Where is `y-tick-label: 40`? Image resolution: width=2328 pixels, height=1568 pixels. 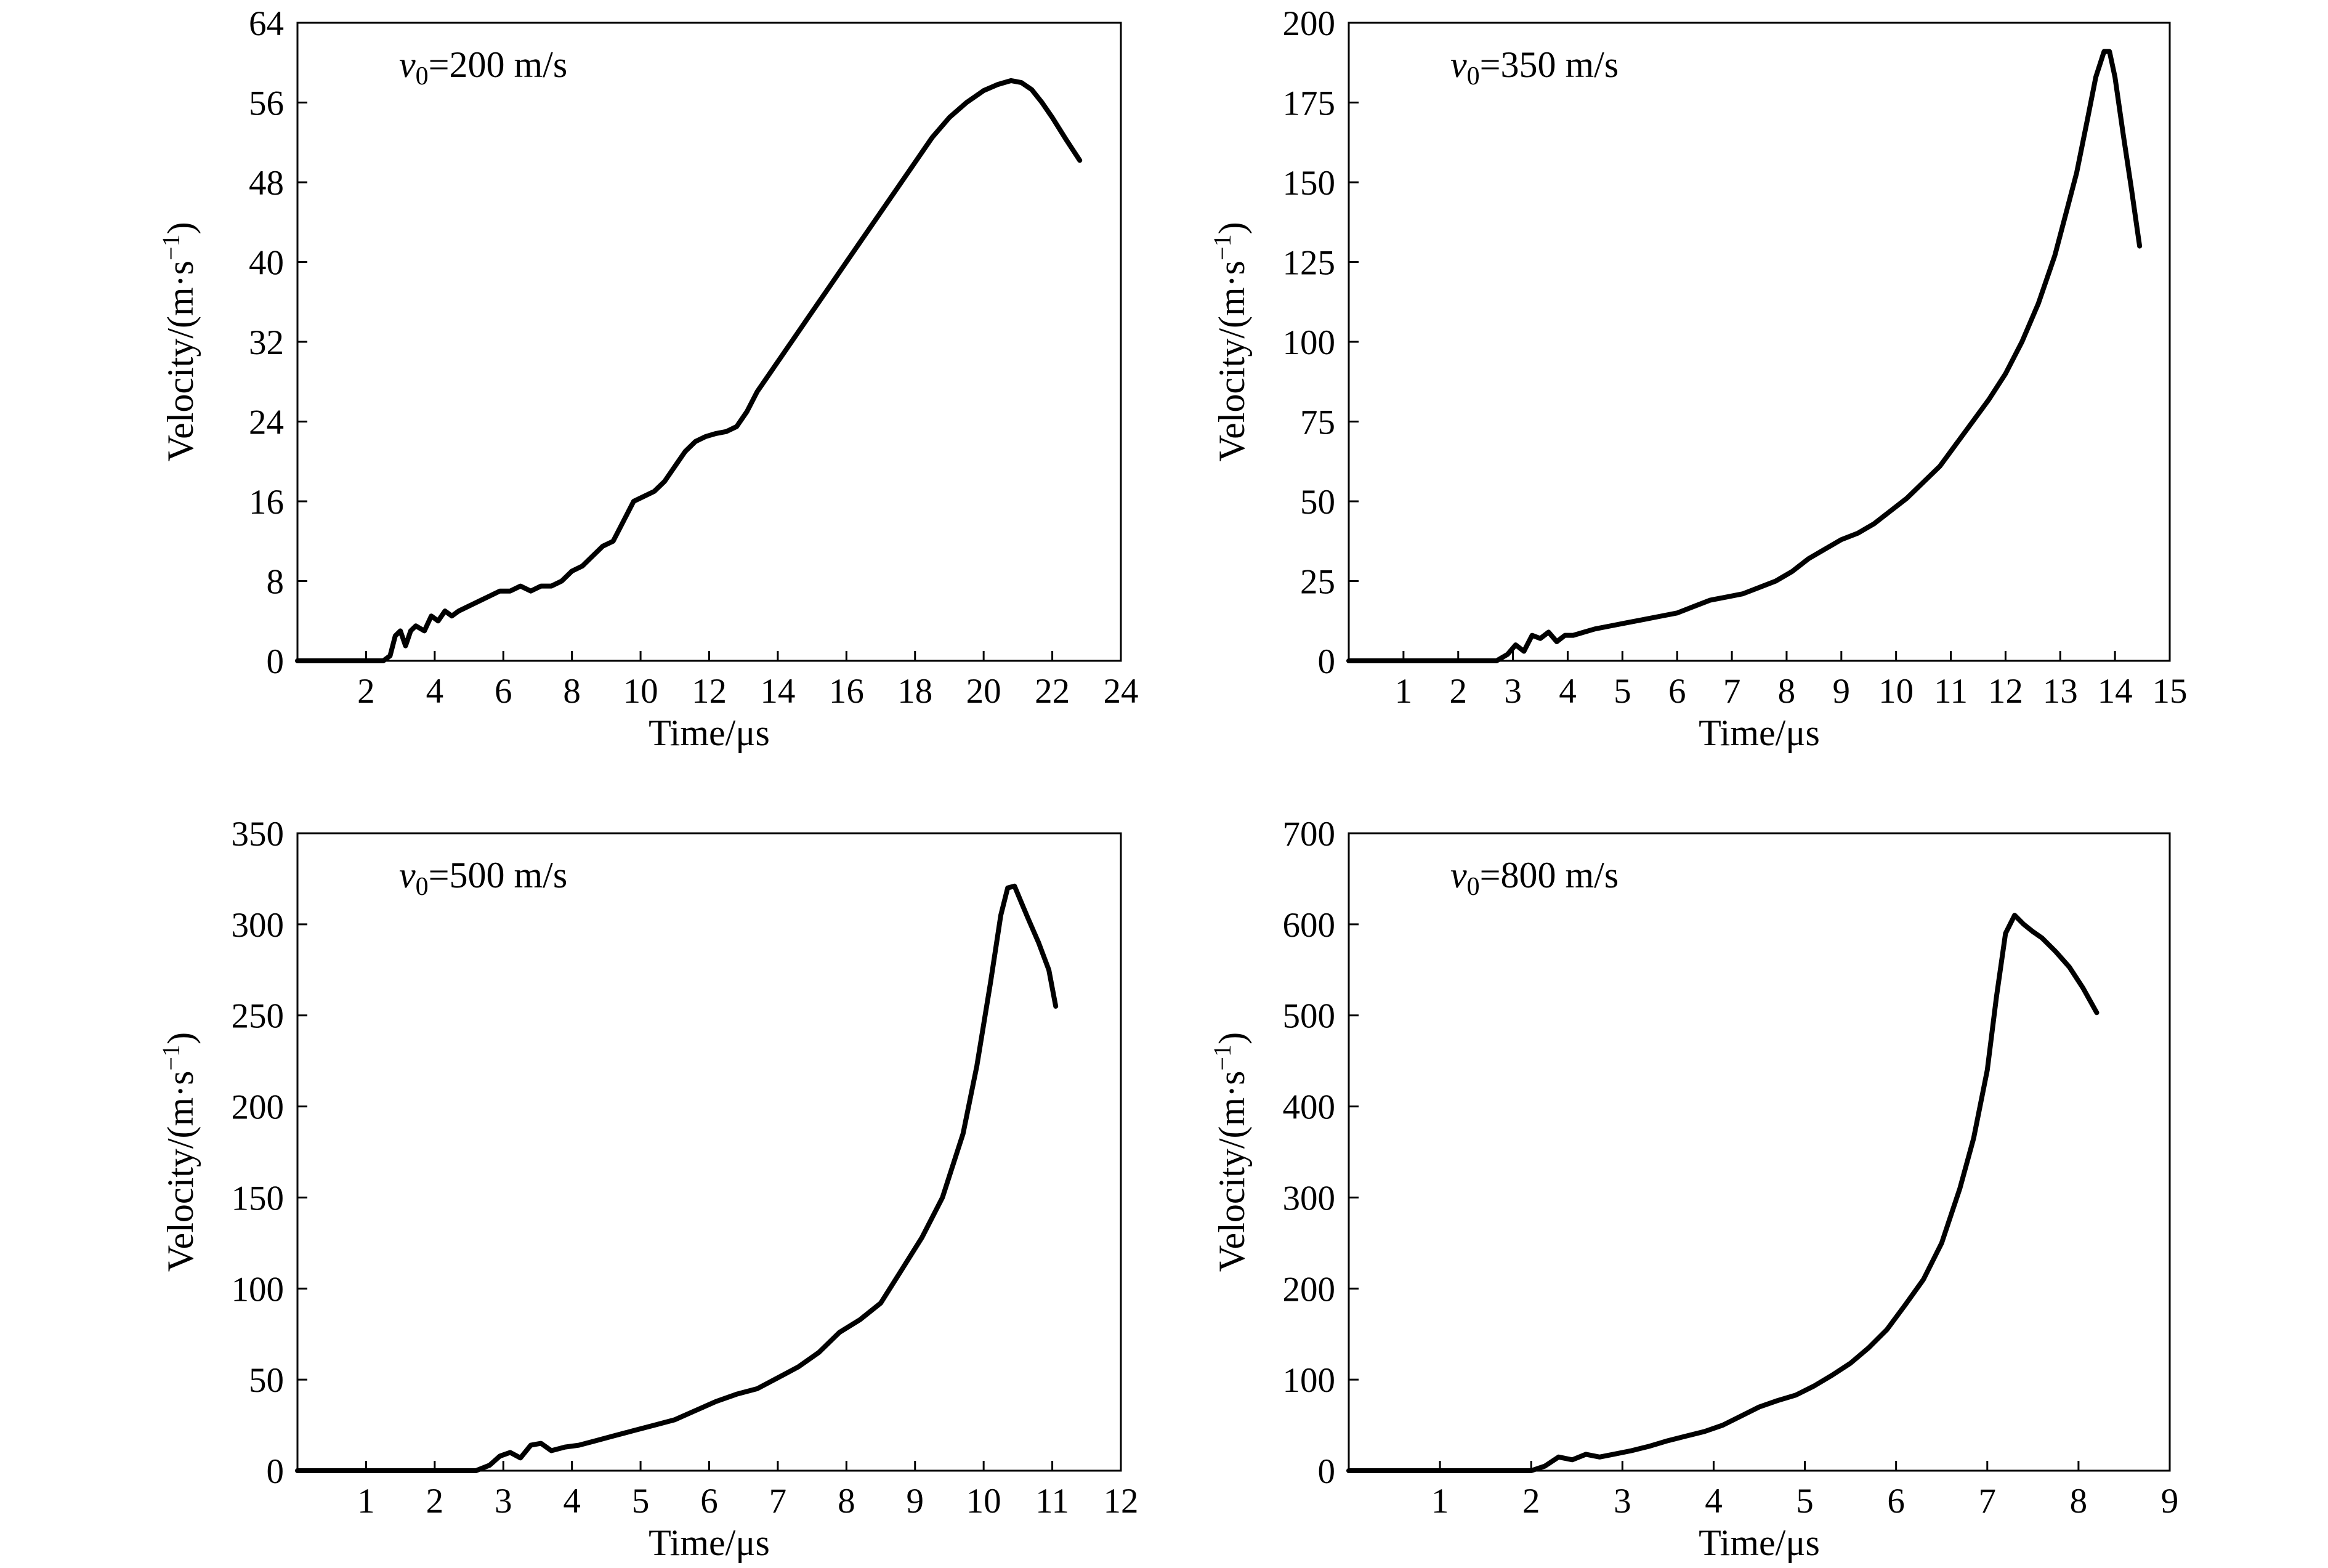 y-tick-label: 40 is located at coordinates (266, 263).